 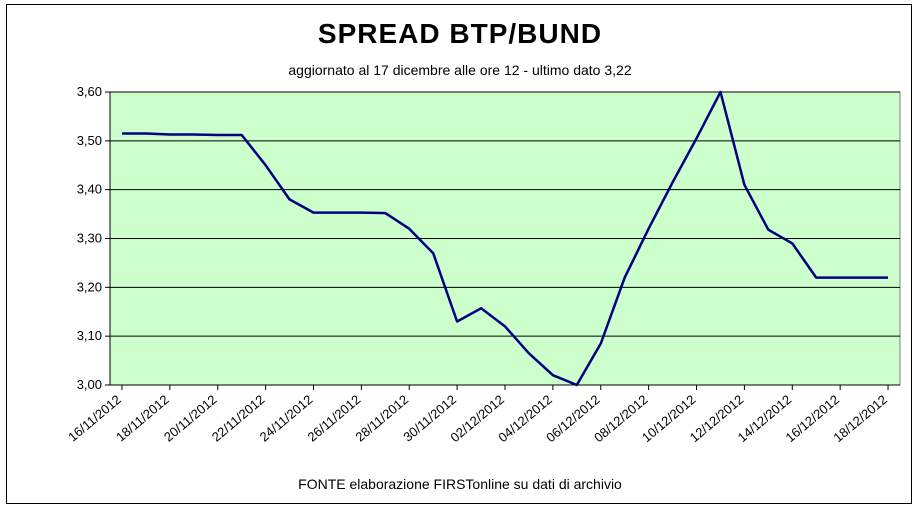 What do you see at coordinates (89, 91) in the screenshot?
I see `y-tick-label: 3,60` at bounding box center [89, 91].